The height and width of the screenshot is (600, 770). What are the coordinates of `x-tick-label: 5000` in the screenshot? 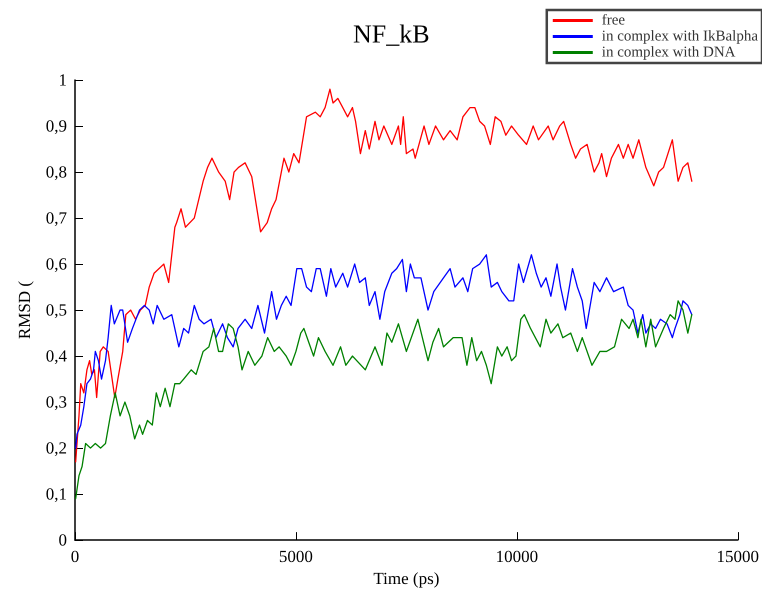 It's located at (295, 556).